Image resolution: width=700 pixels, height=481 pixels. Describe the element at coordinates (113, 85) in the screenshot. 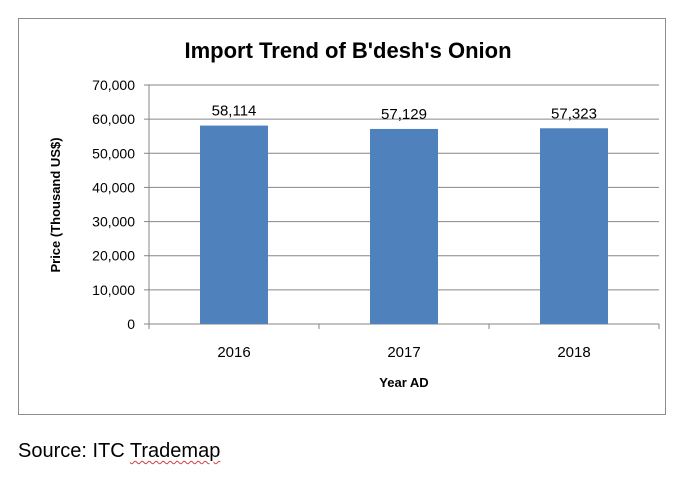

I see `y-tick-label: 70,000` at that location.